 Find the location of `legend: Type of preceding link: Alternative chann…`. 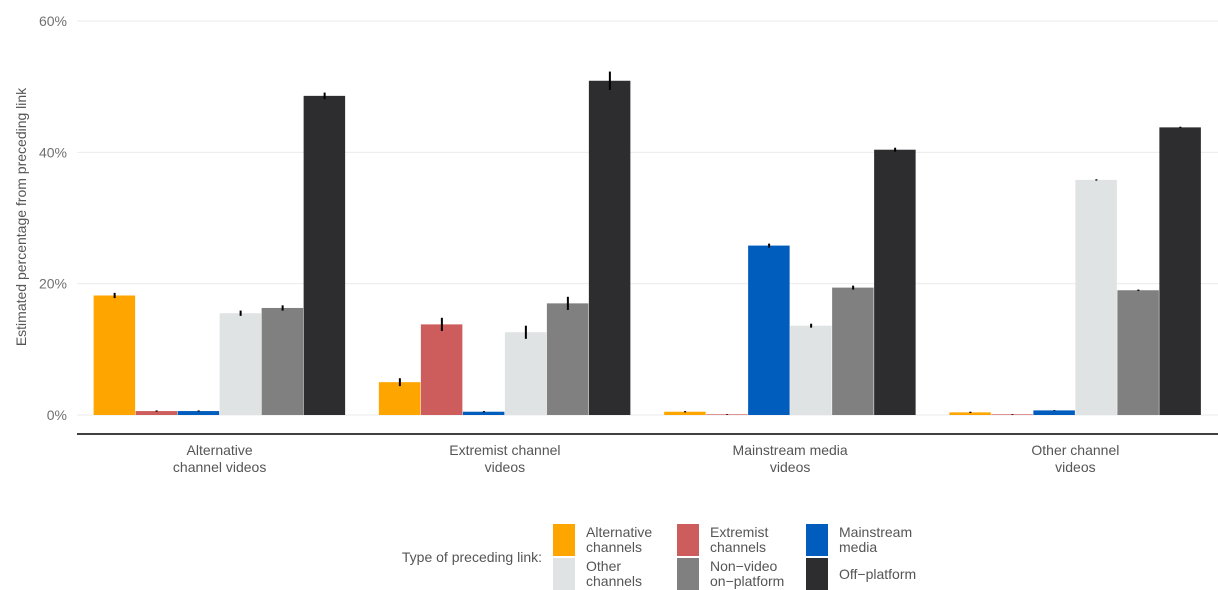

legend: Type of preceding link: Alternative chann… is located at coordinates (659, 557).